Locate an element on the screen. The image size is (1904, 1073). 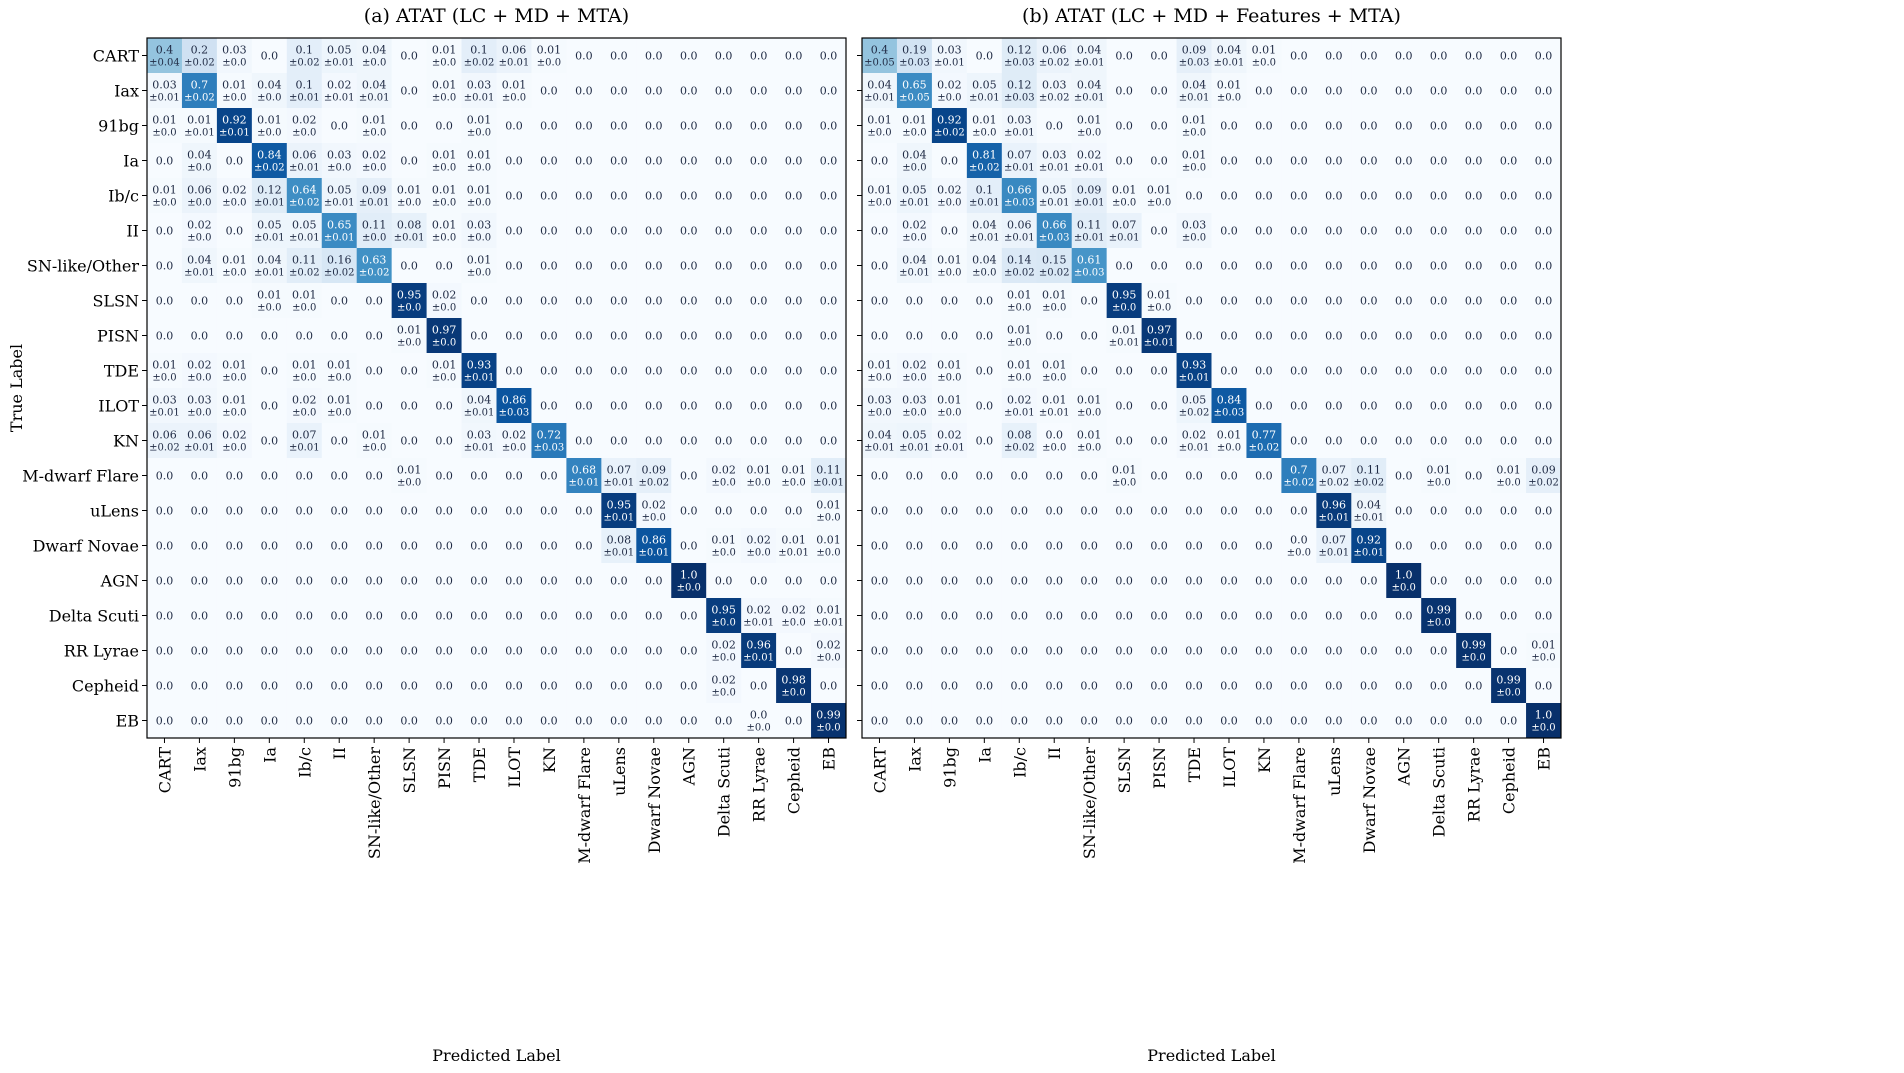
cell-value-label: 0.95 is located at coordinates (723, 610).